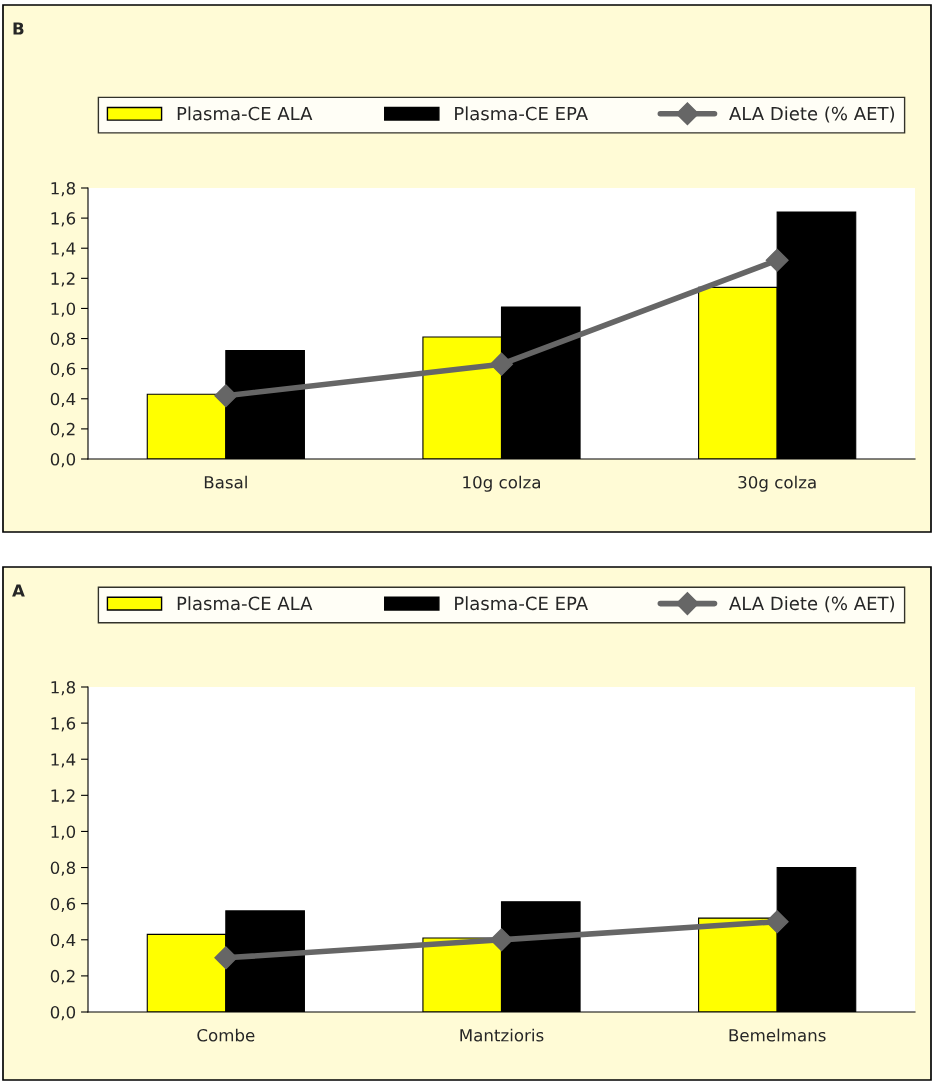  What do you see at coordinates (226, 1035) in the screenshot?
I see `x-tick-label: Combe` at bounding box center [226, 1035].